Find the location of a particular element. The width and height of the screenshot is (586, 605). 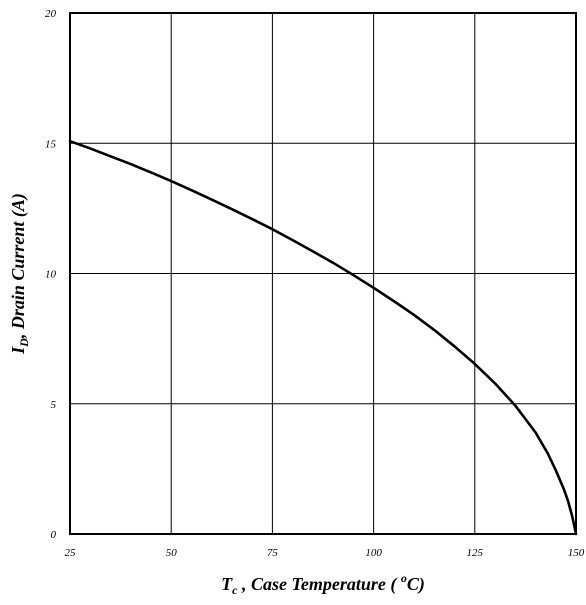

y-axis-text: , Drain Current (A) is located at coordinates (18, 266).